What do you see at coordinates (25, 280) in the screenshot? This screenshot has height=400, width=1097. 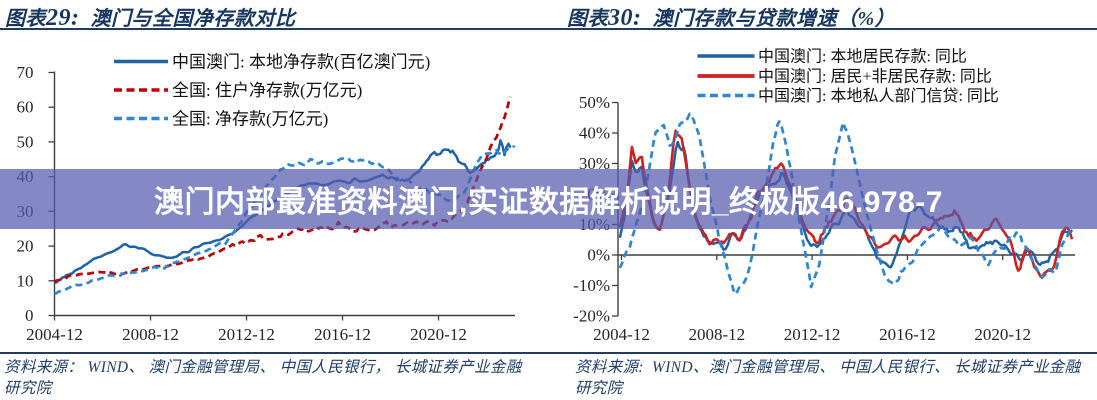 I see `svg-text: 10` at bounding box center [25, 280].